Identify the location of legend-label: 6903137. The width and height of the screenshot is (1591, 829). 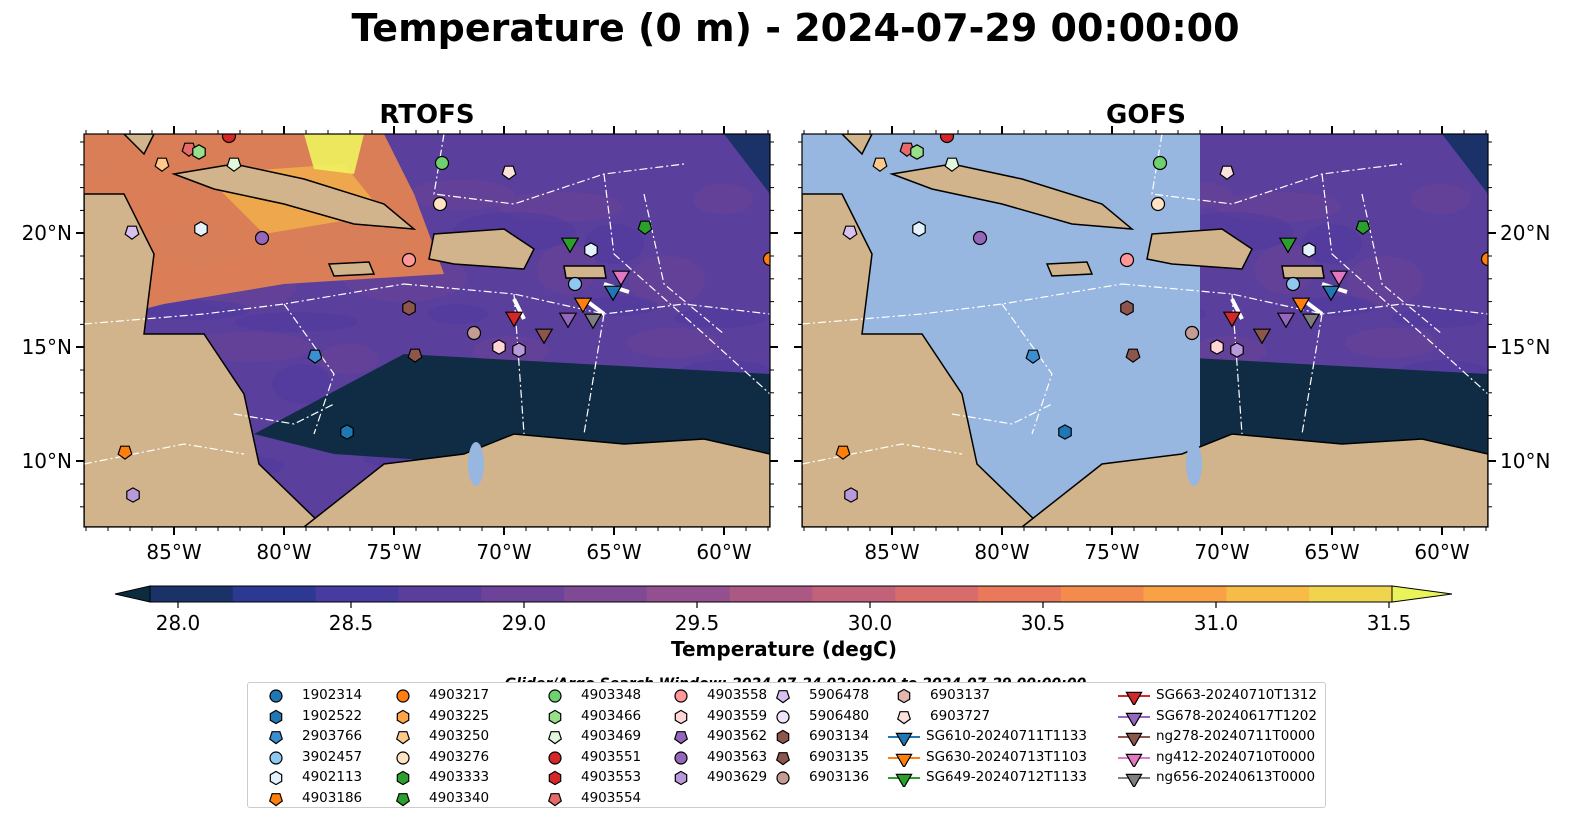
(960, 695).